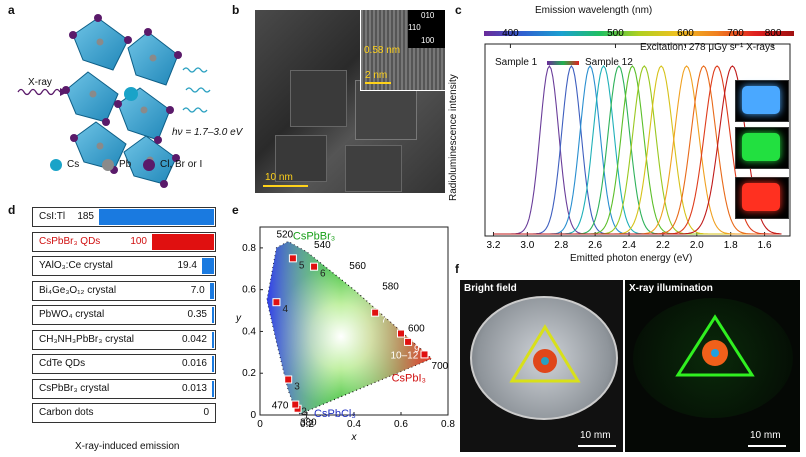 The image size is (806, 457). I want to click on excitation-annotation: Excitation: 278 μGy s⁻¹ X-rays, so click(707, 47).